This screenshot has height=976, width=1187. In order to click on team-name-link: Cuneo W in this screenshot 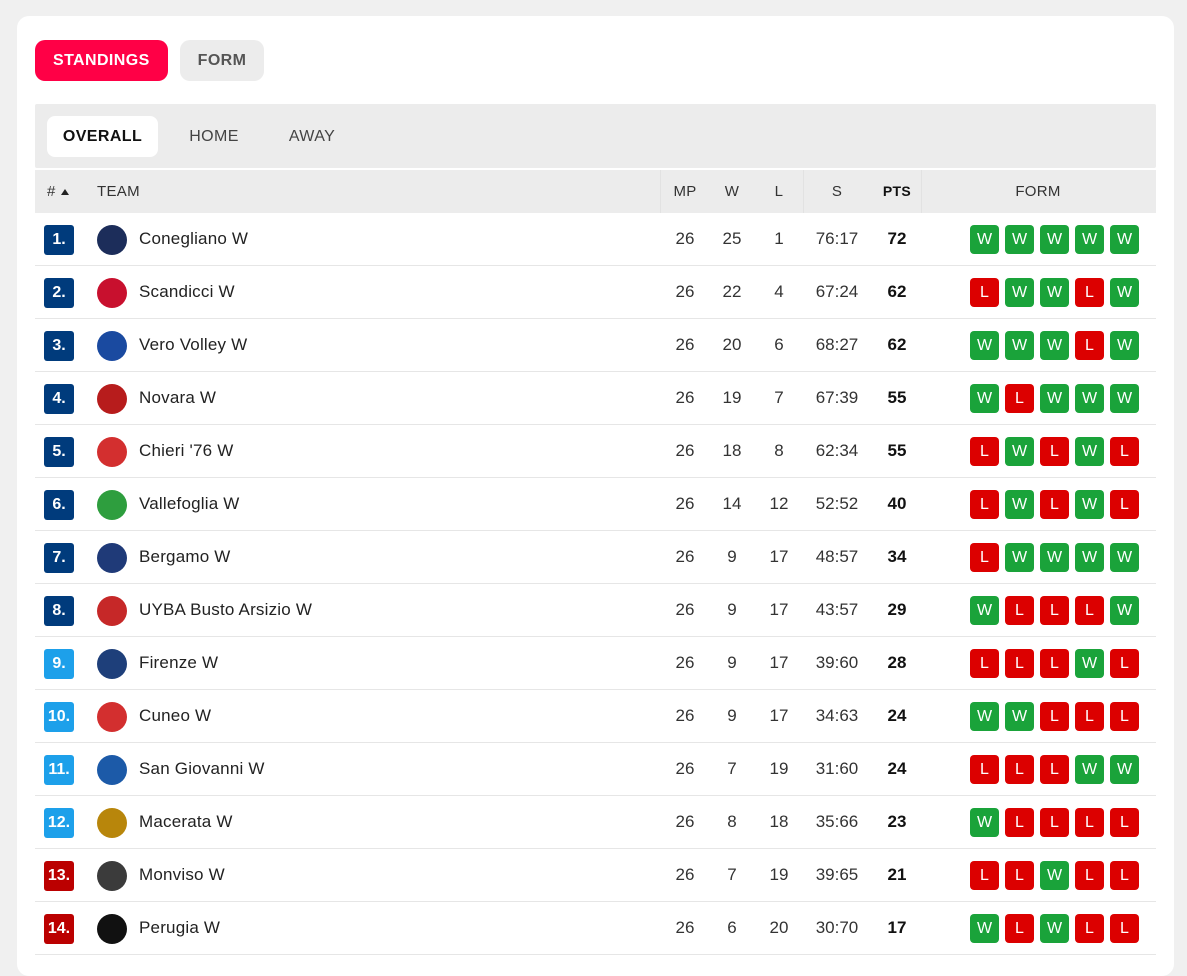, I will do `click(175, 715)`.